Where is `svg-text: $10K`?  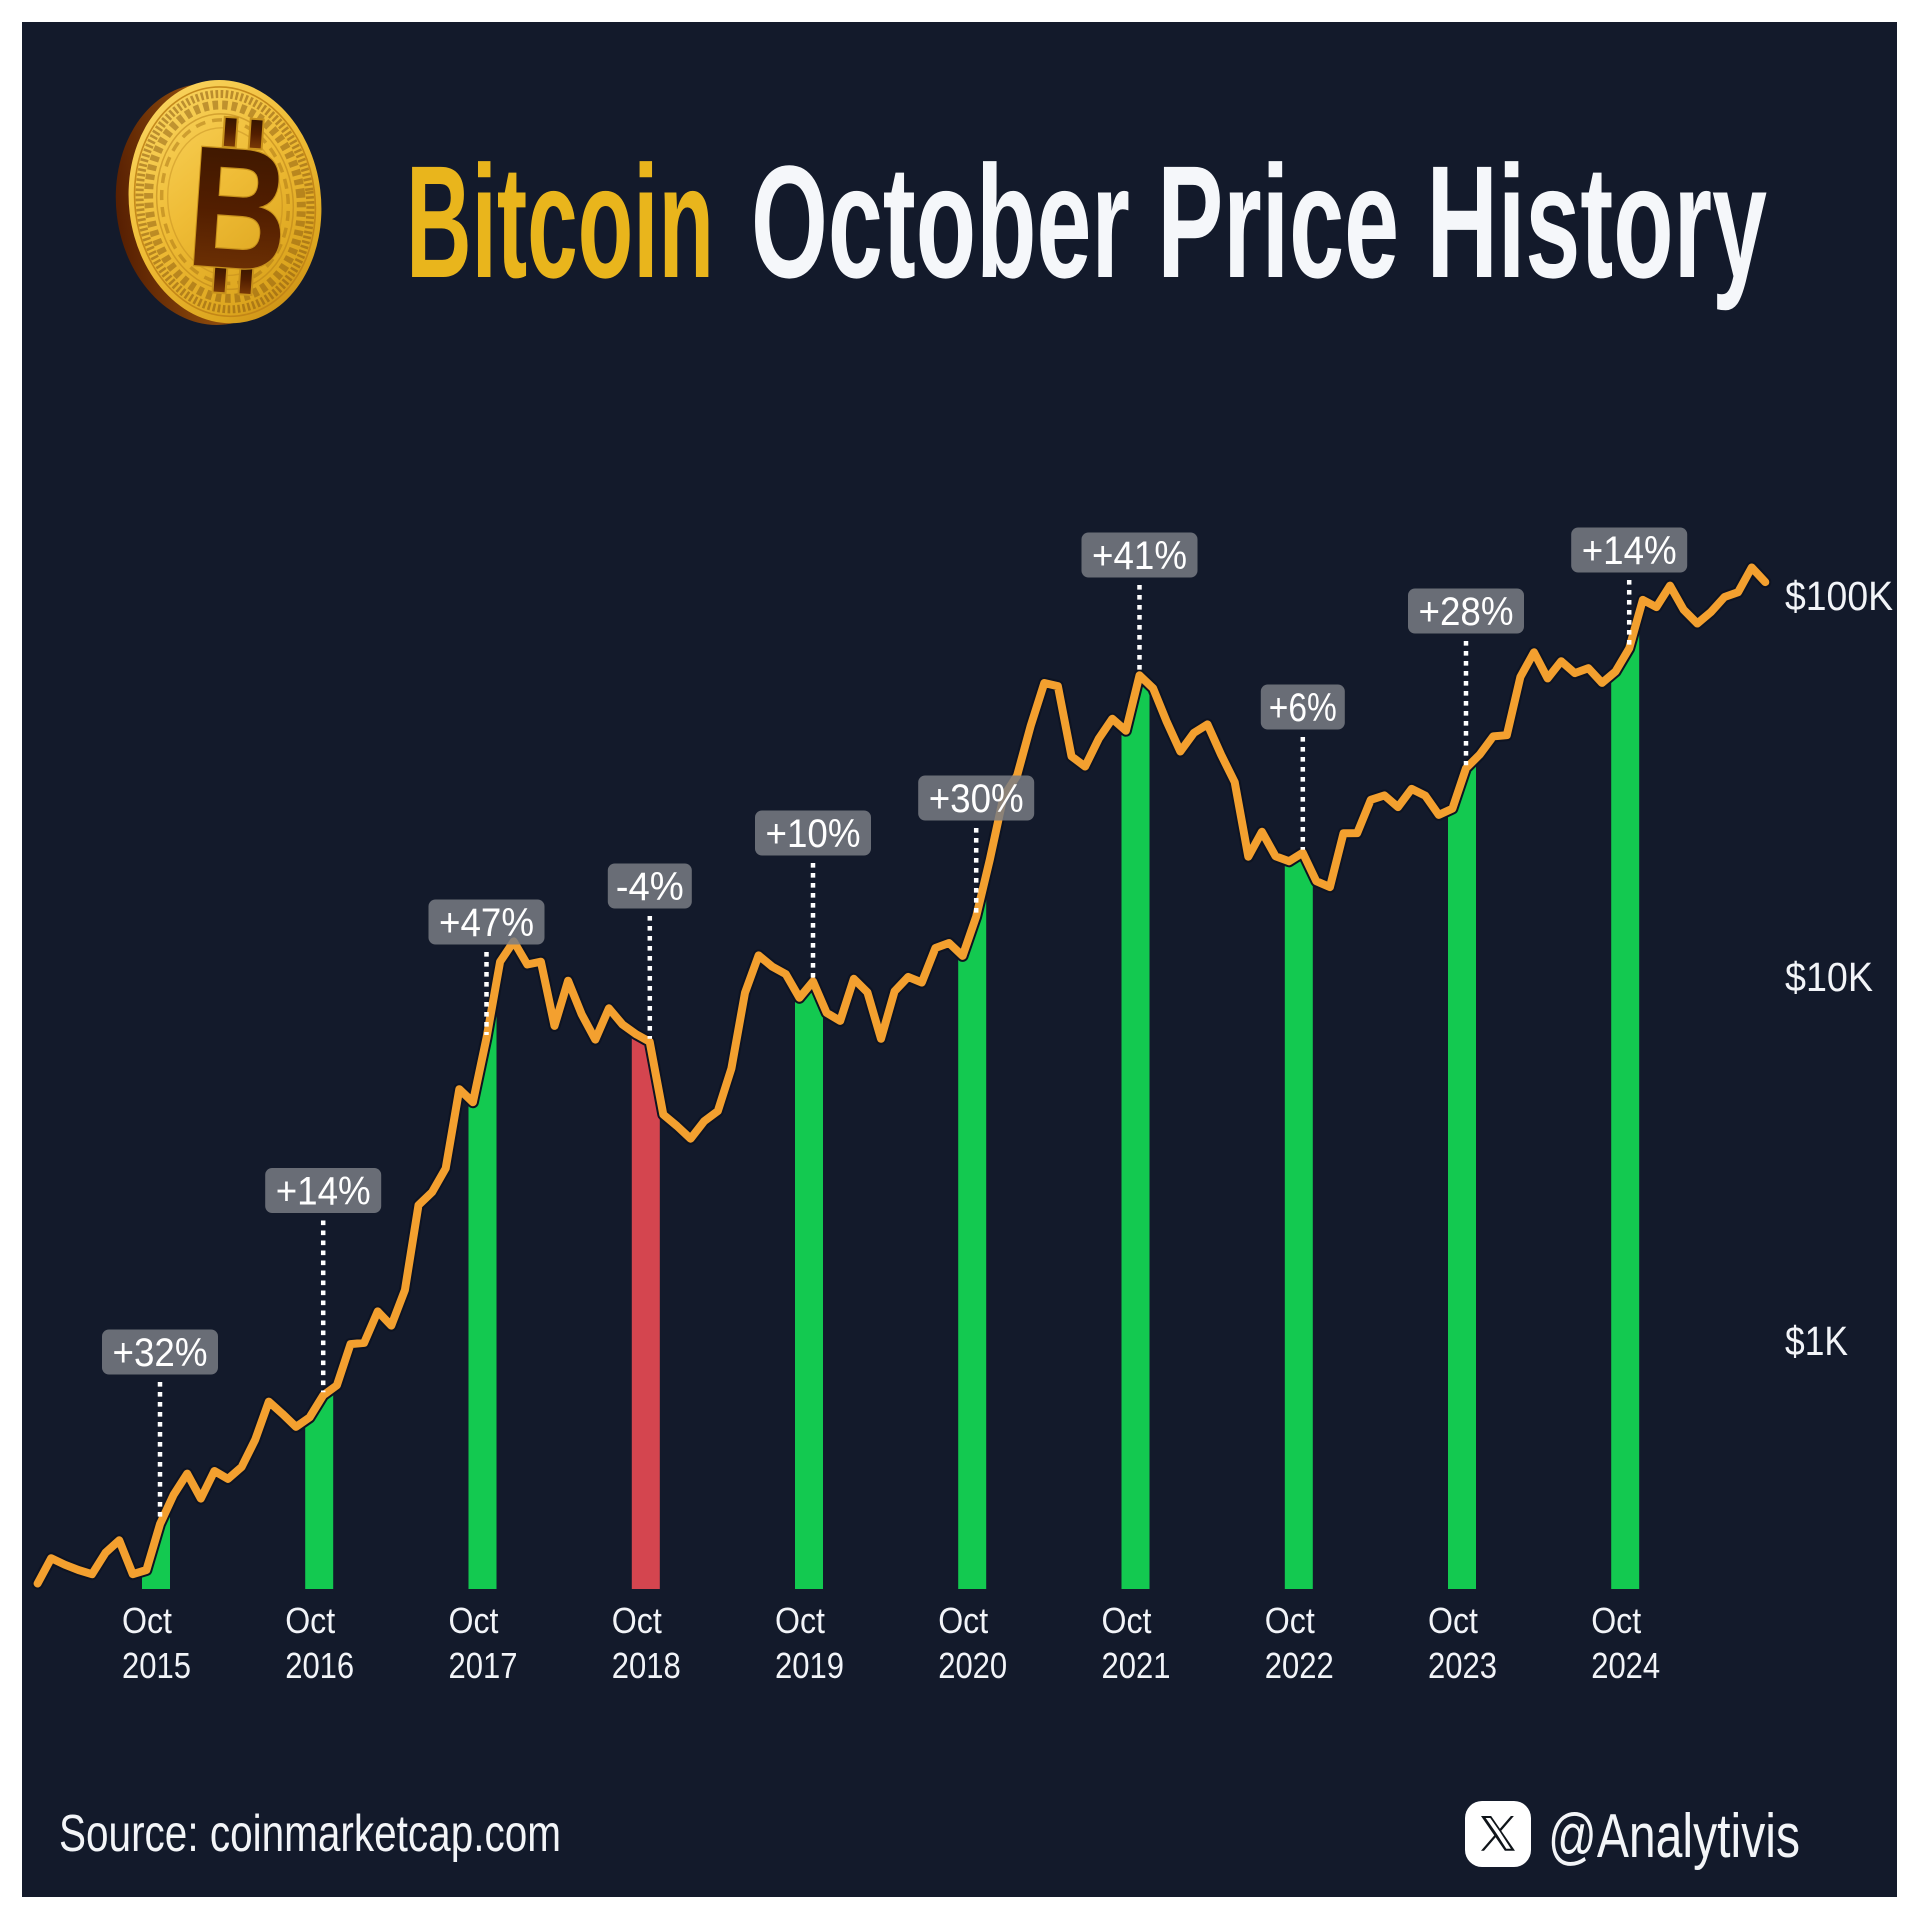 svg-text: $10K is located at coordinates (1829, 977).